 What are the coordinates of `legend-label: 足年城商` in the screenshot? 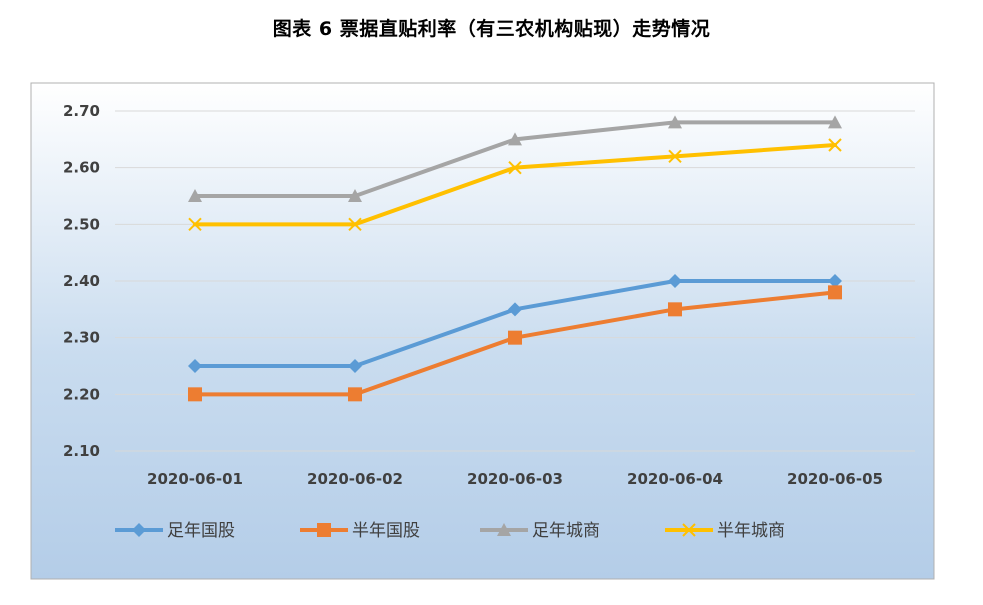 It's located at (566, 531).